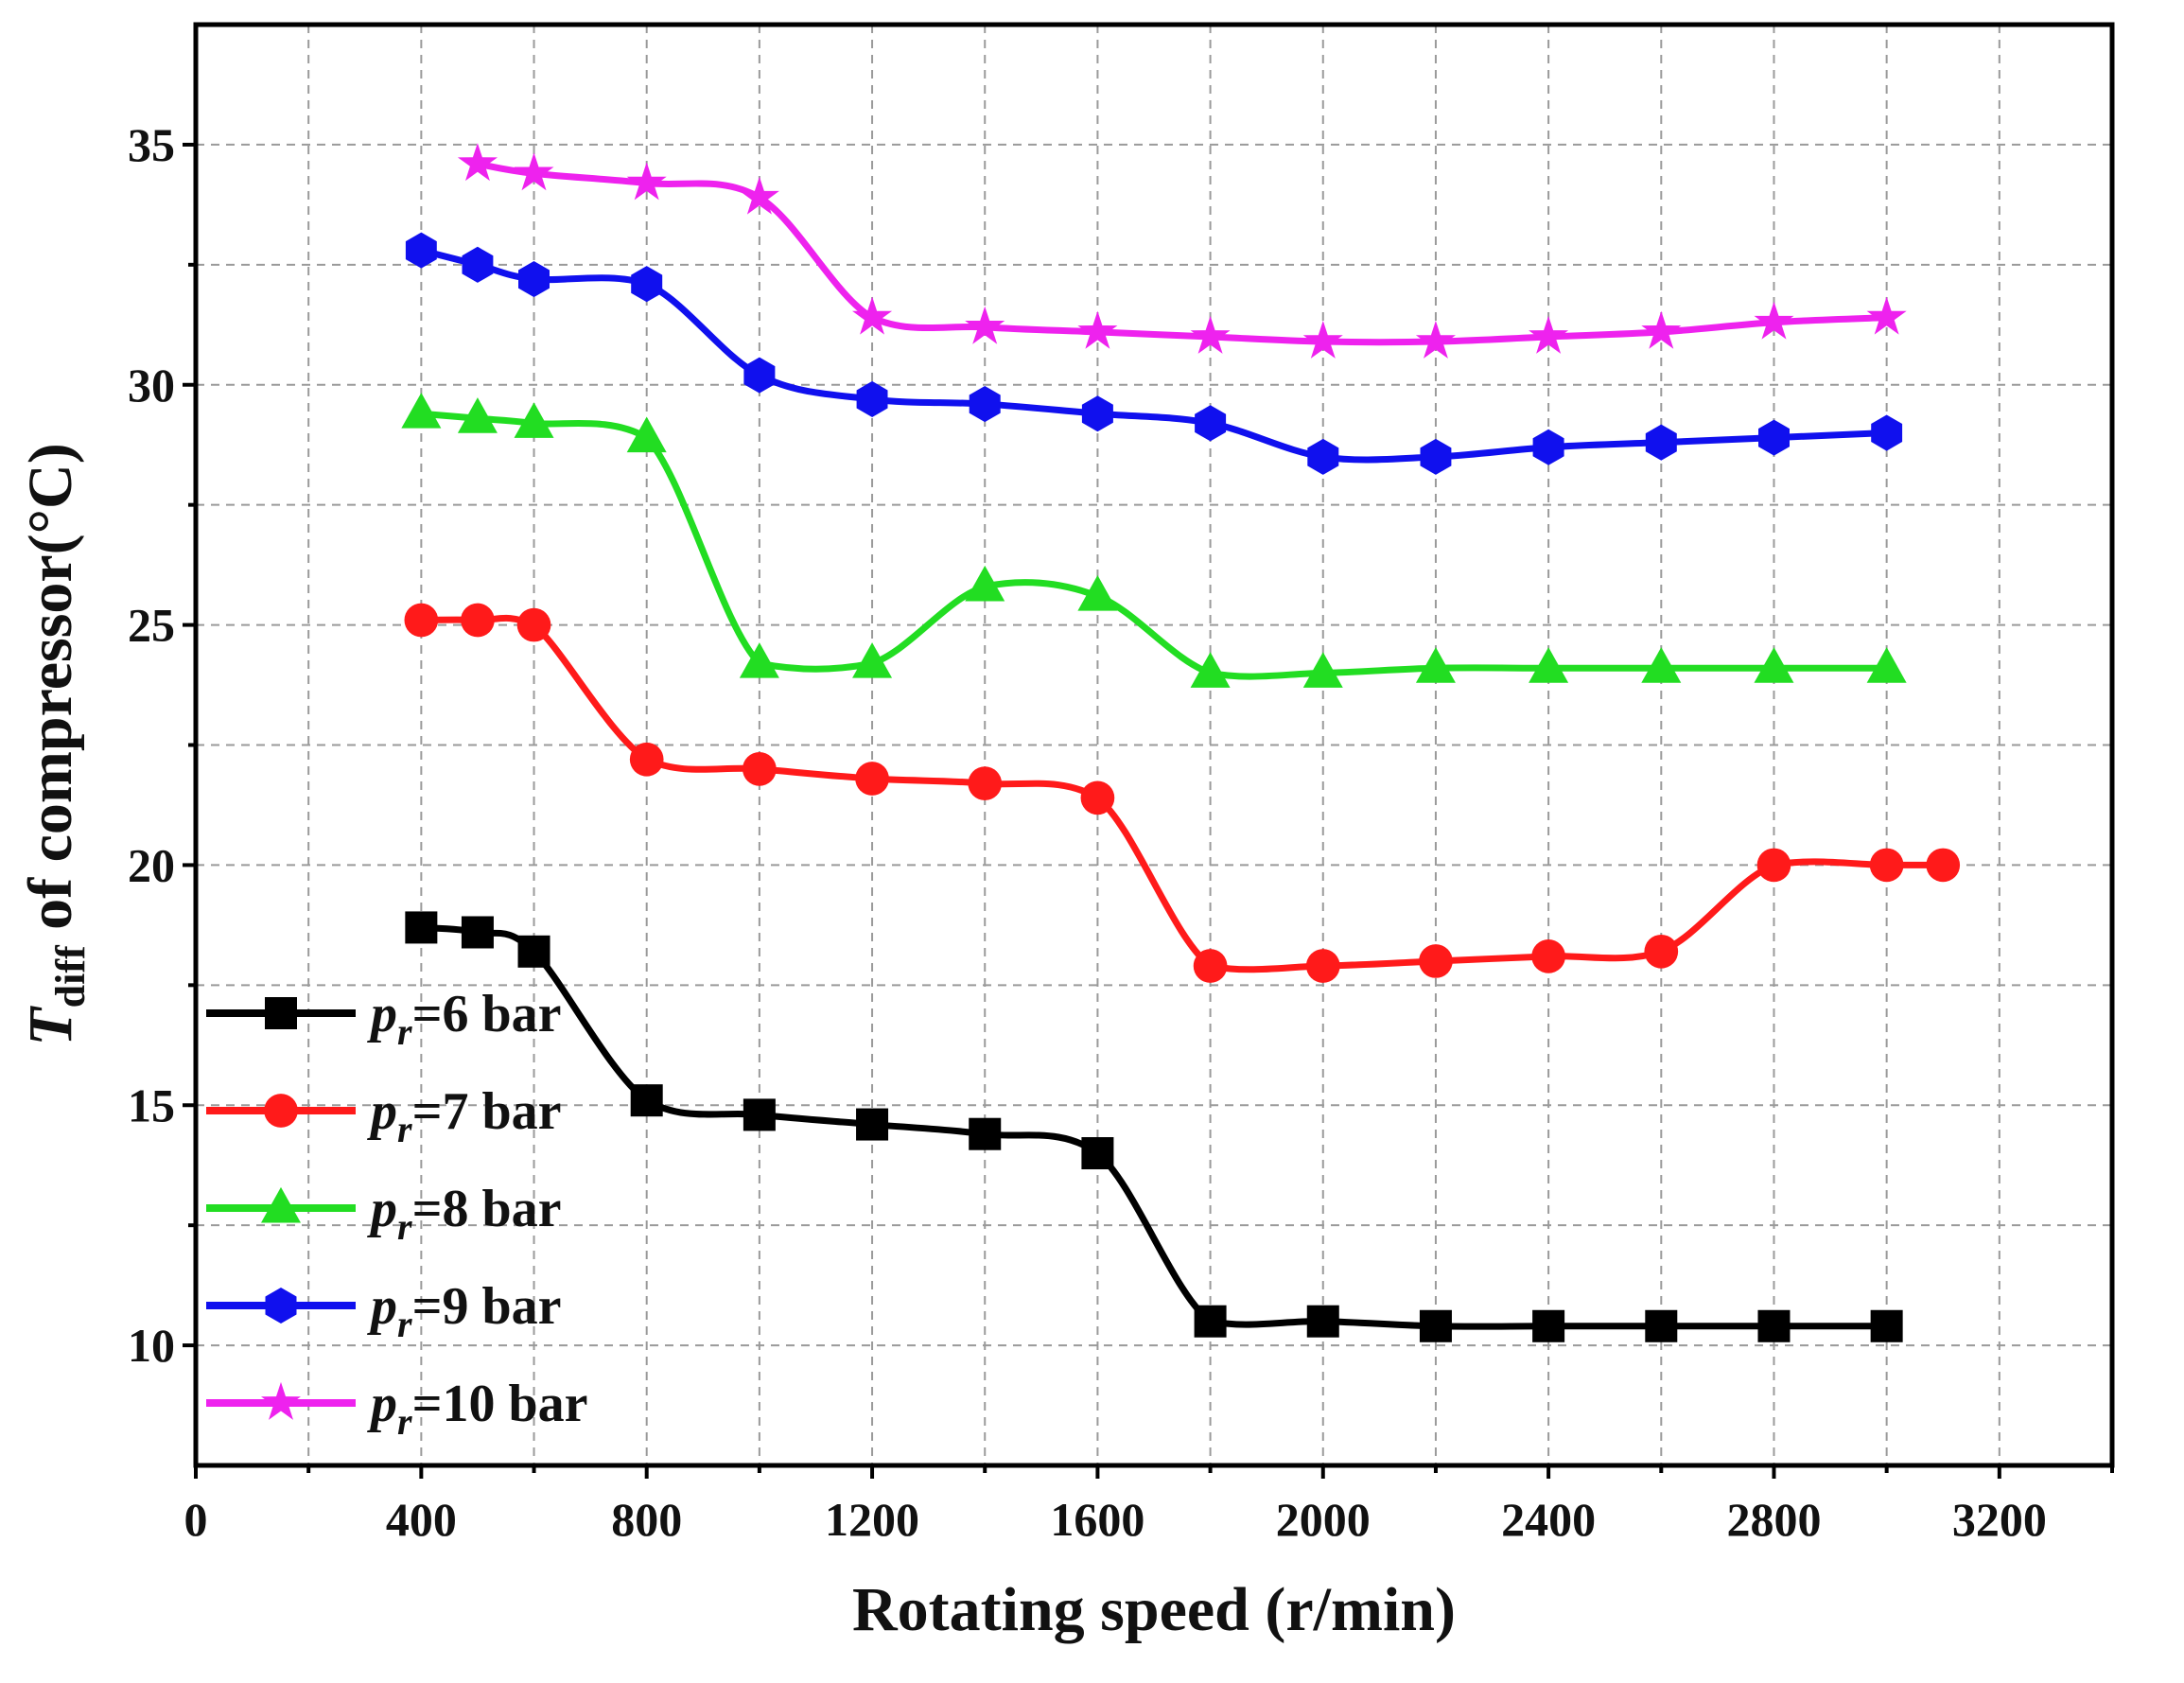 The height and width of the screenshot is (1683, 2184). Describe the element at coordinates (1323, 1519) in the screenshot. I see `x-tick-label: 2000` at that location.